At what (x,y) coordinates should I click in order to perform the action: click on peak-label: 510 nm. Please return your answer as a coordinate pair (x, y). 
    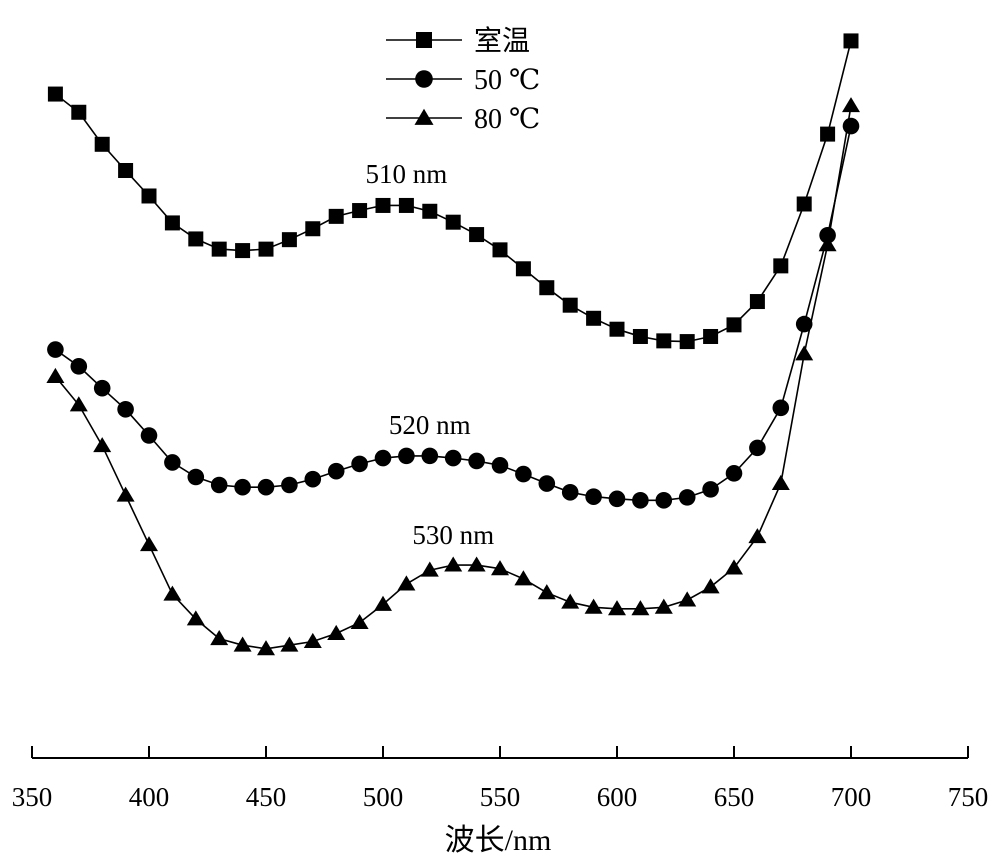
    Looking at the image, I should click on (407, 174).